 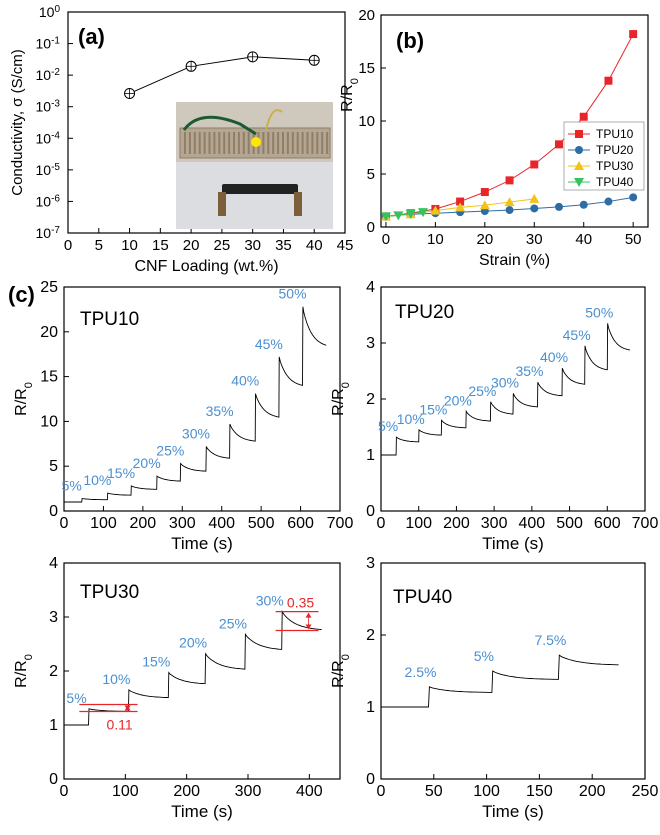 I want to click on x-tick-label: 40, so click(x=314, y=245).